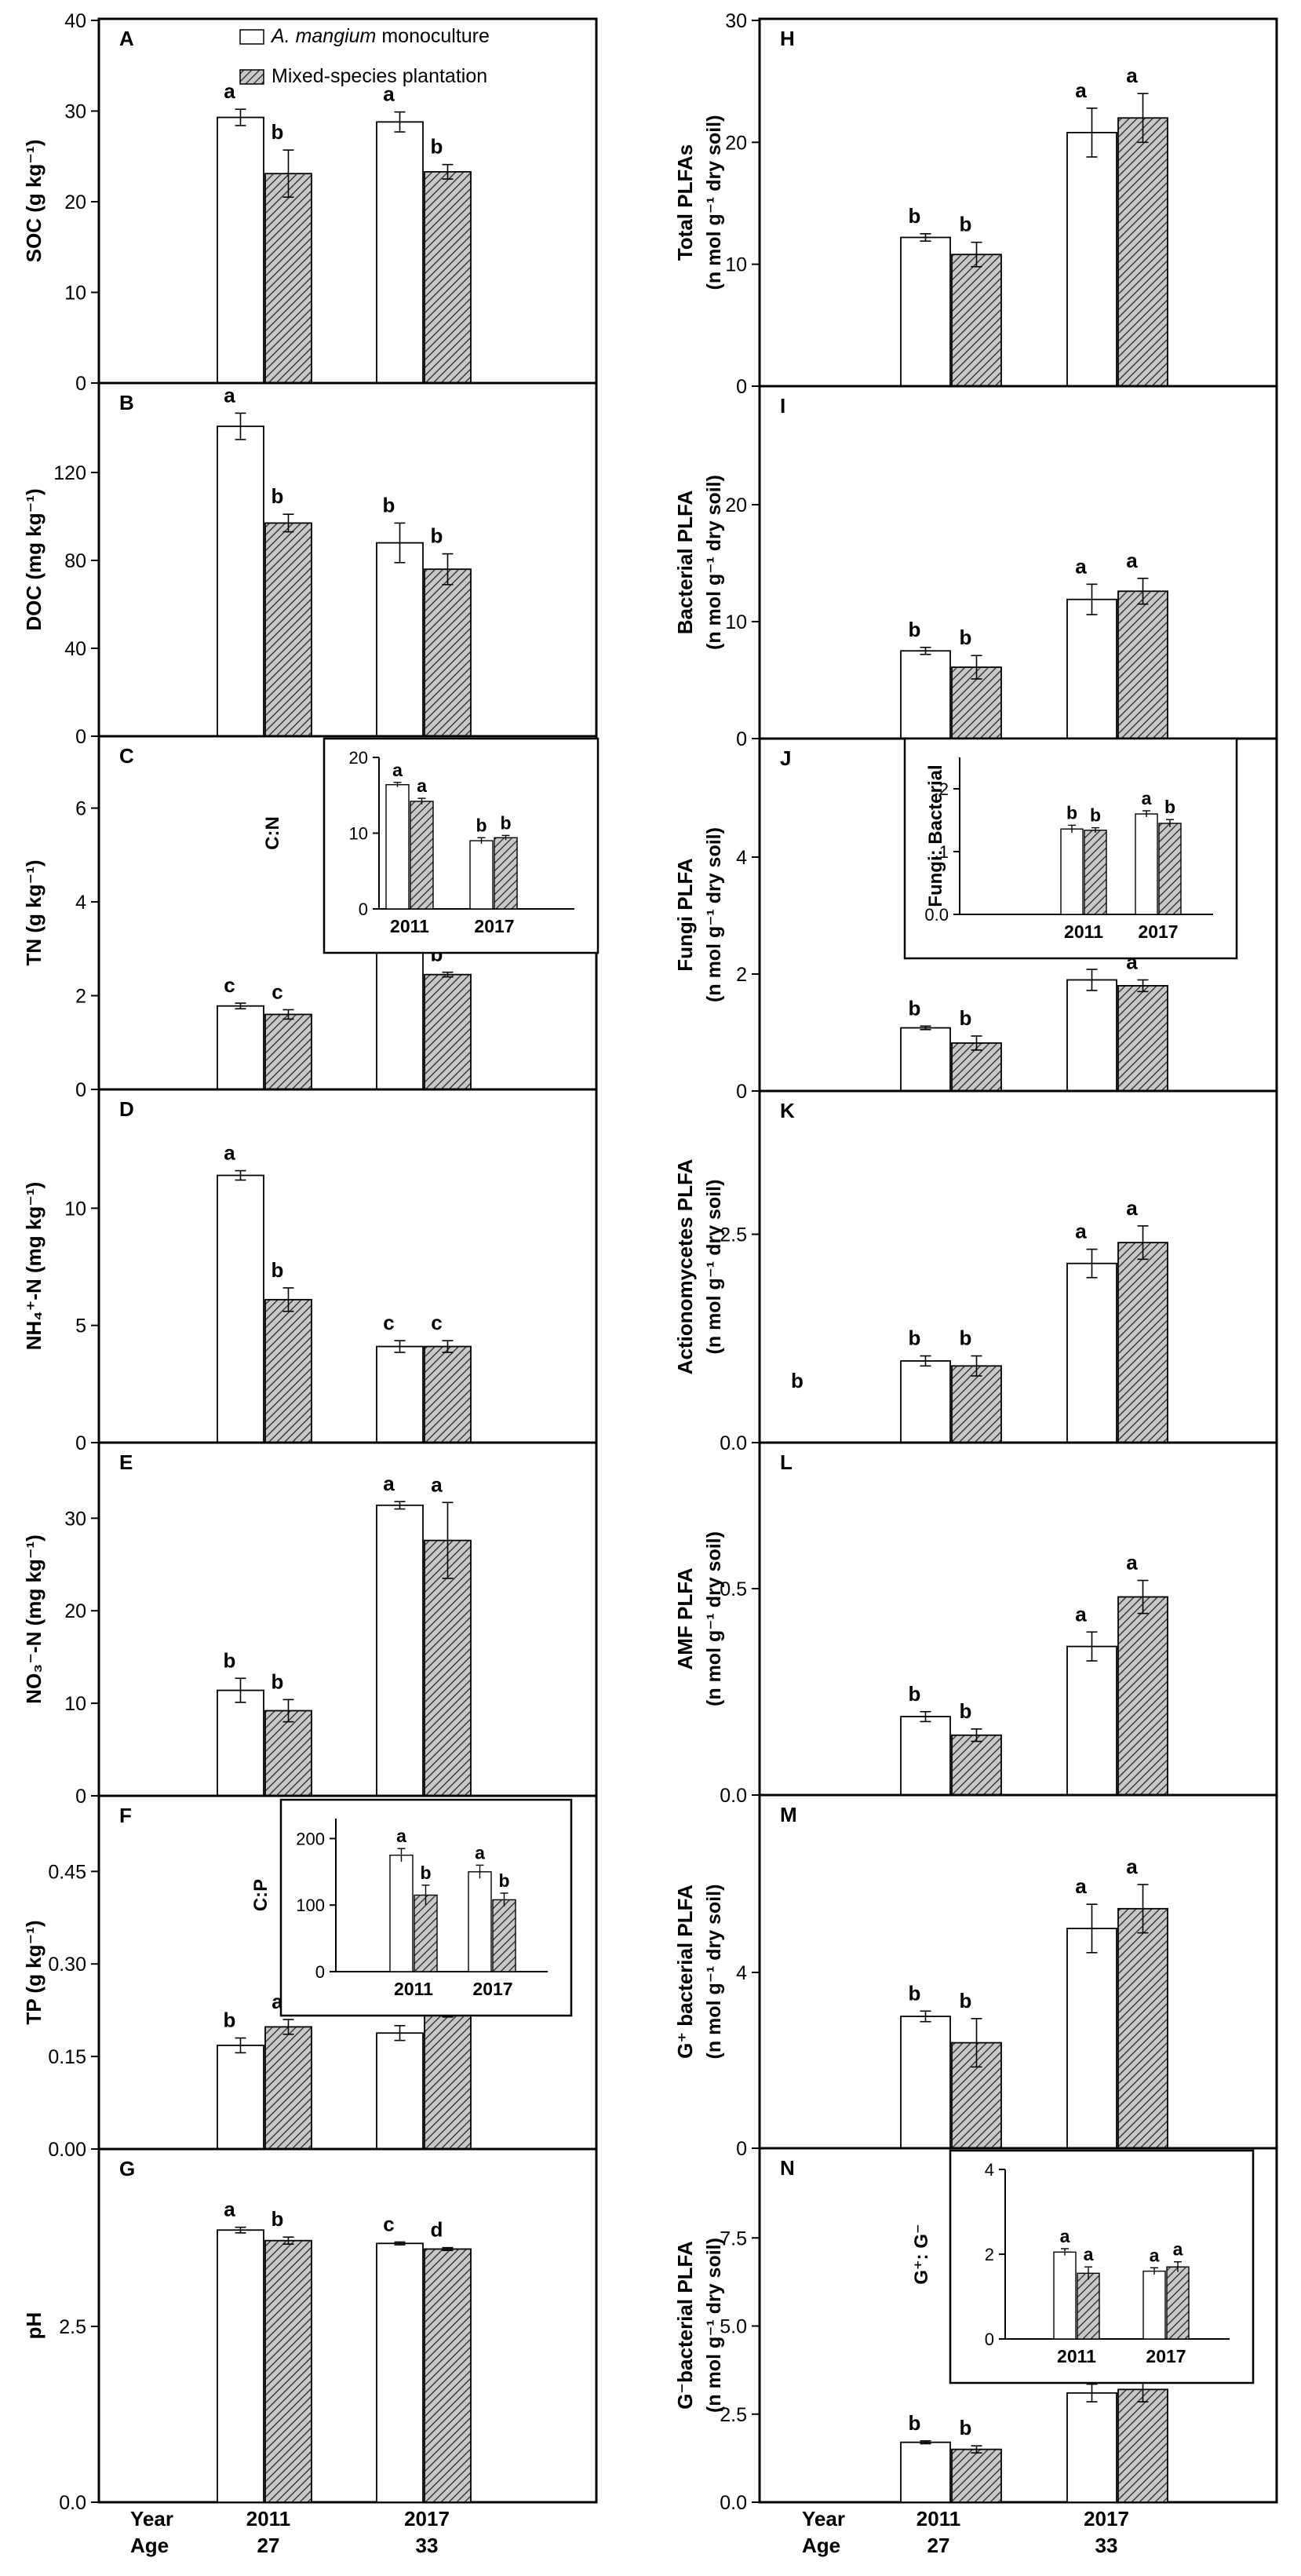 The height and width of the screenshot is (2576, 1301). I want to click on inset-bar-mixed-2011, so click(426, 1933).